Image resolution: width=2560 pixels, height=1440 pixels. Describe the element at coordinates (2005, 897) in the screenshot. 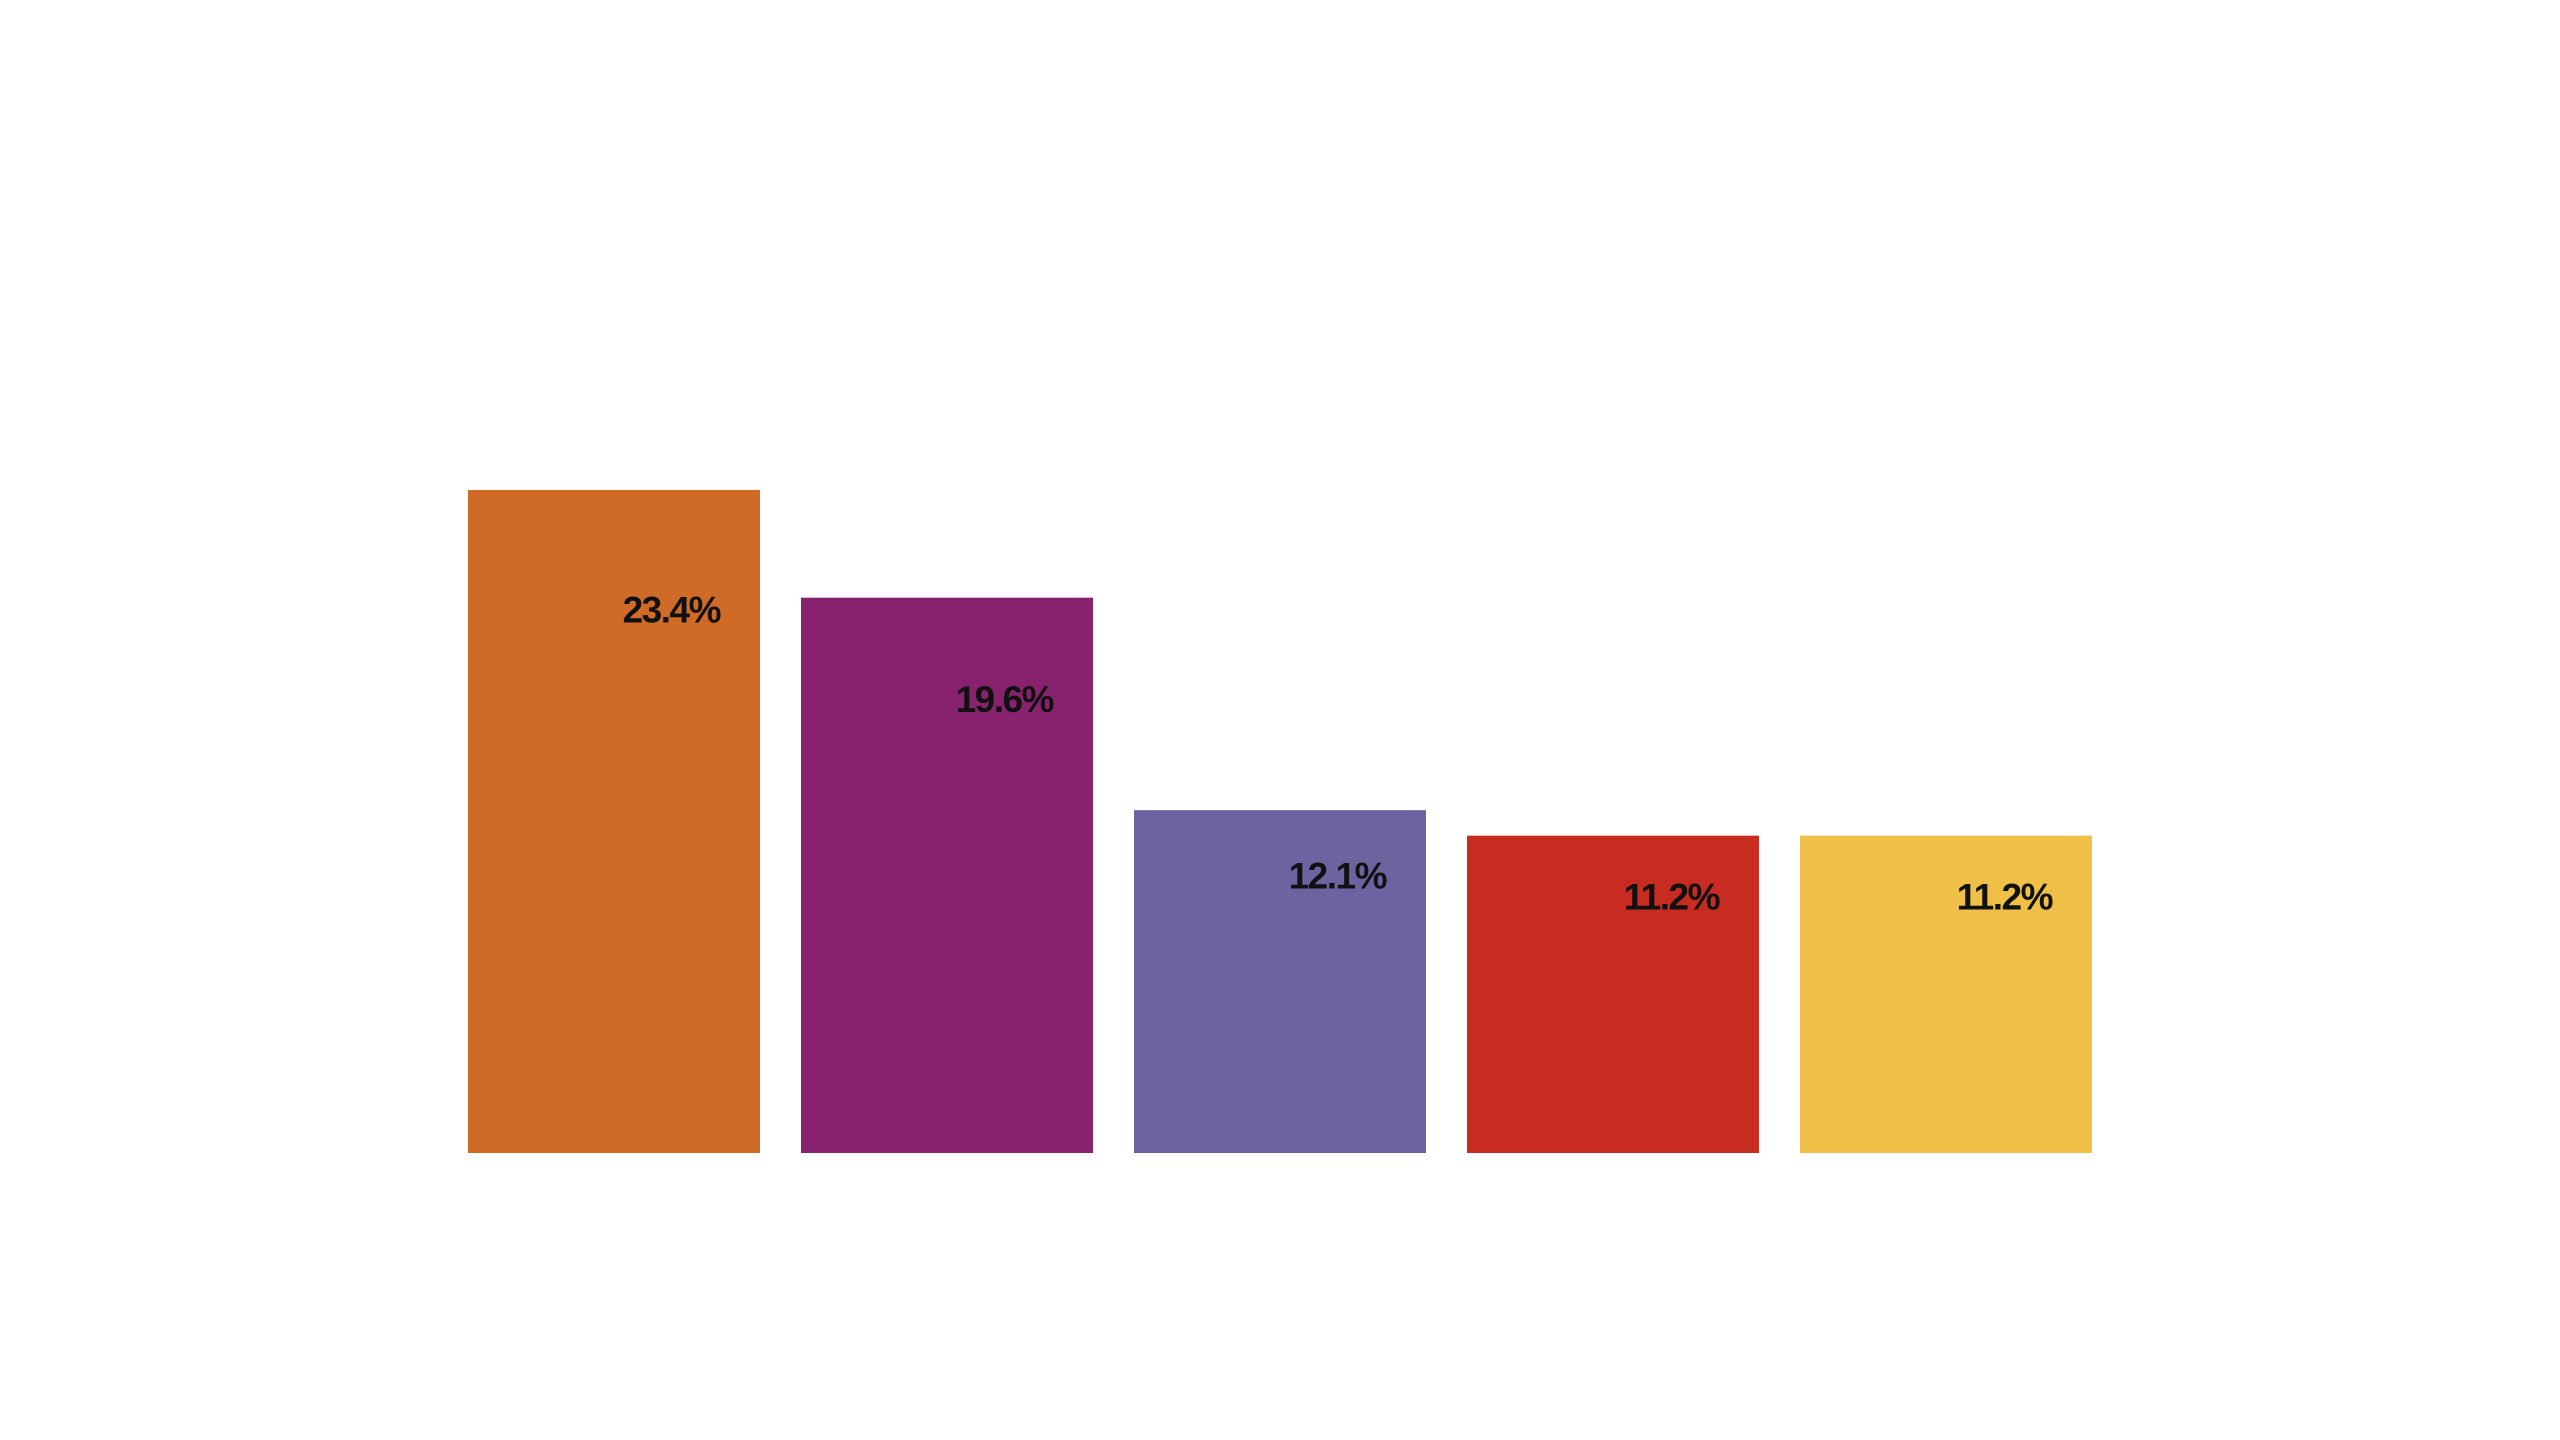

I see `bar-value-label-5: 11.2%` at that location.